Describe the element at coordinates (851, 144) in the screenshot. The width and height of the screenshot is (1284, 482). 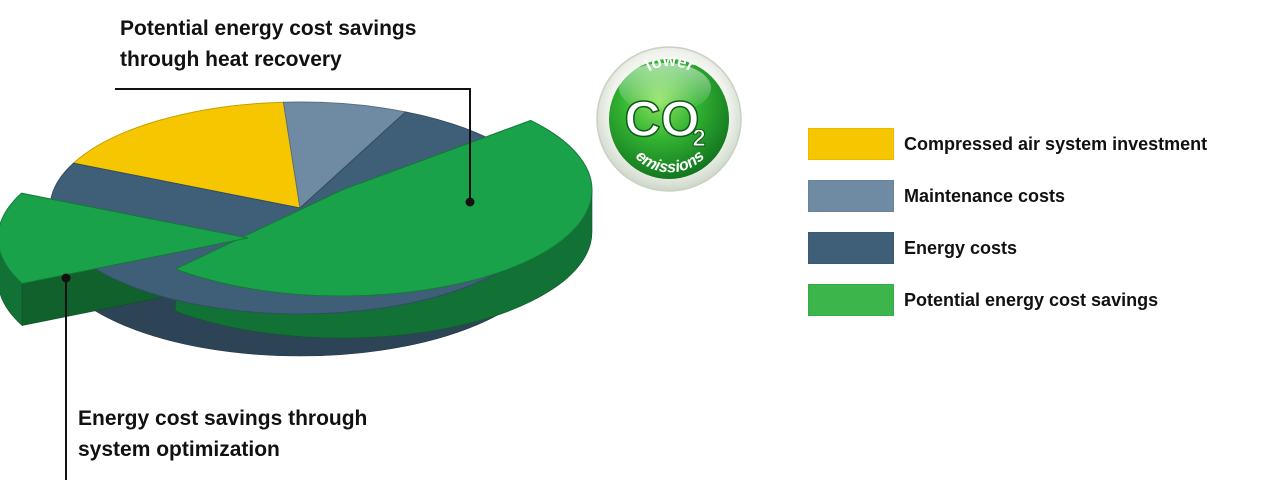
I see `legend-swatch-investment` at that location.